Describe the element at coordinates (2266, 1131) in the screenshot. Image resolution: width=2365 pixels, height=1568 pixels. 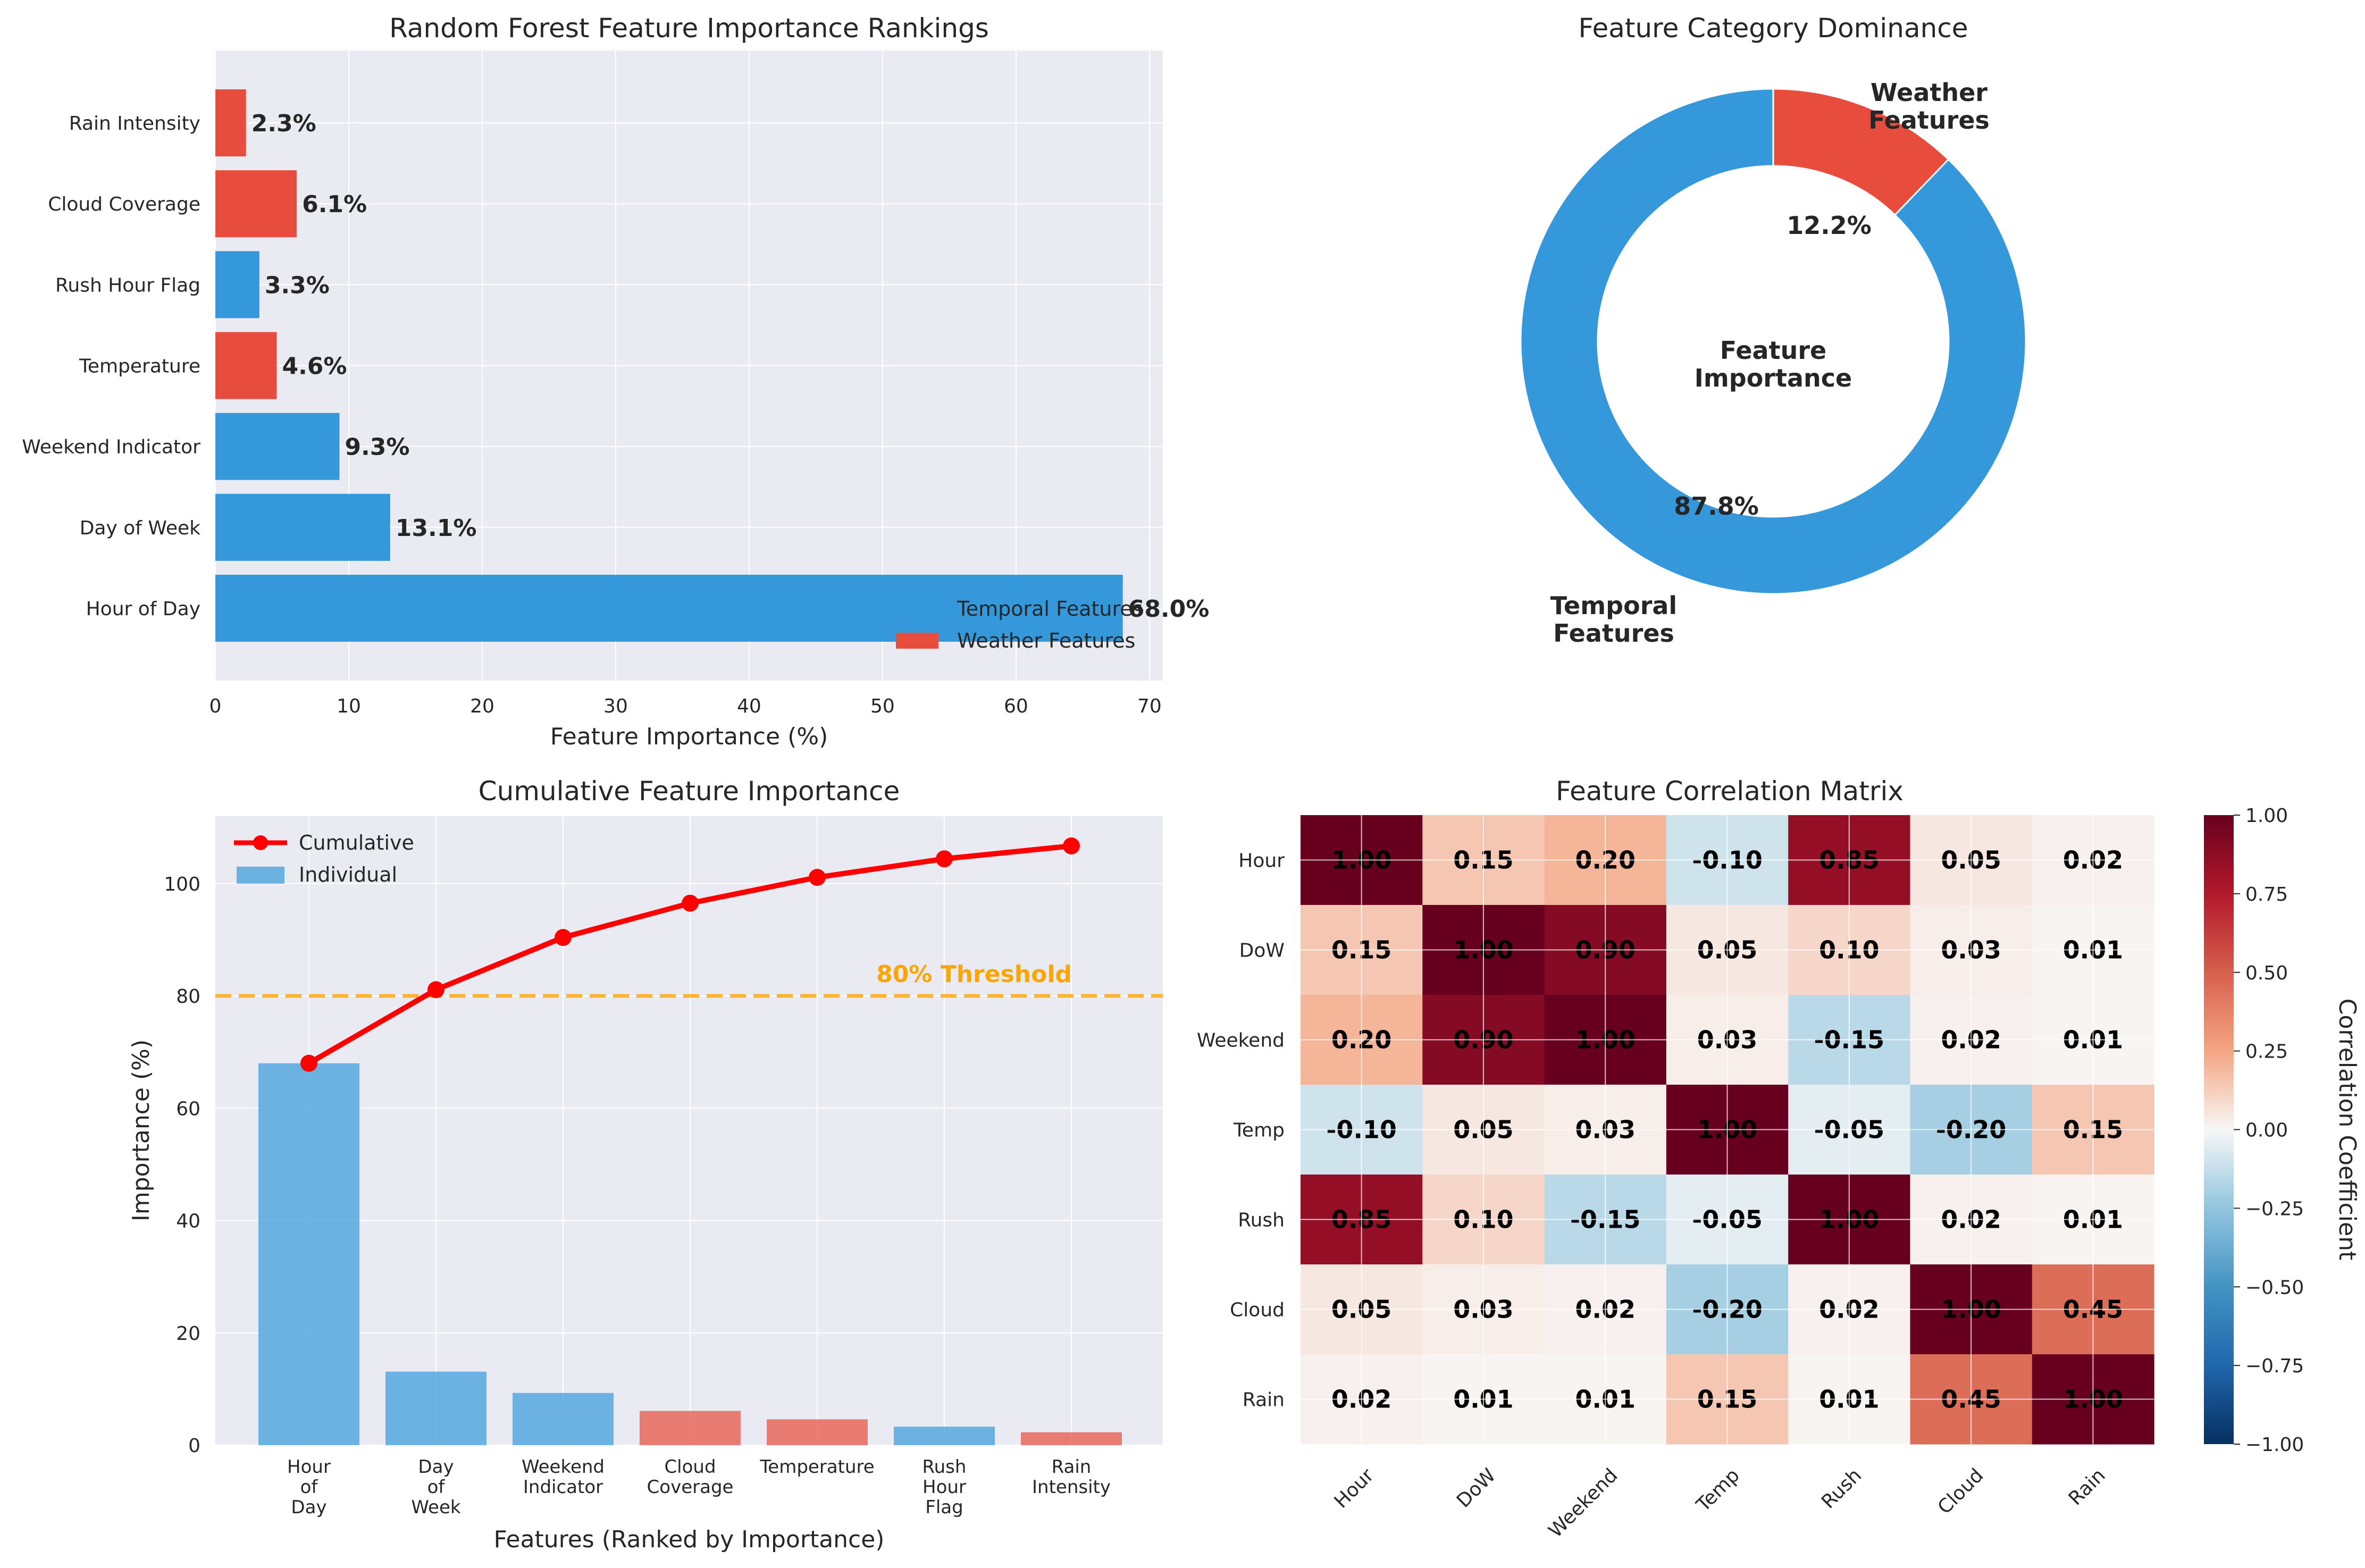
I see `colorbar-tick-label: 0.00` at that location.